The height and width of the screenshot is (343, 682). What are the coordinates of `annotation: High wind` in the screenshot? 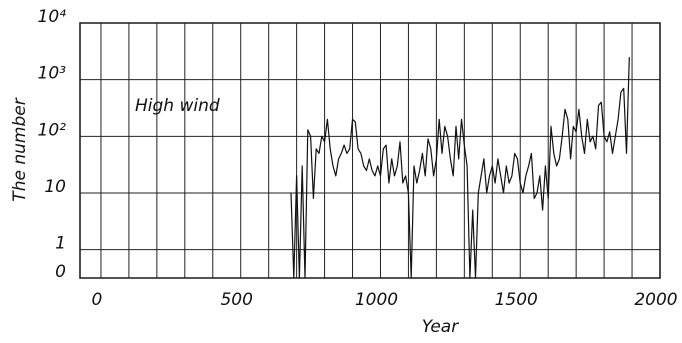 It's located at (177, 106).